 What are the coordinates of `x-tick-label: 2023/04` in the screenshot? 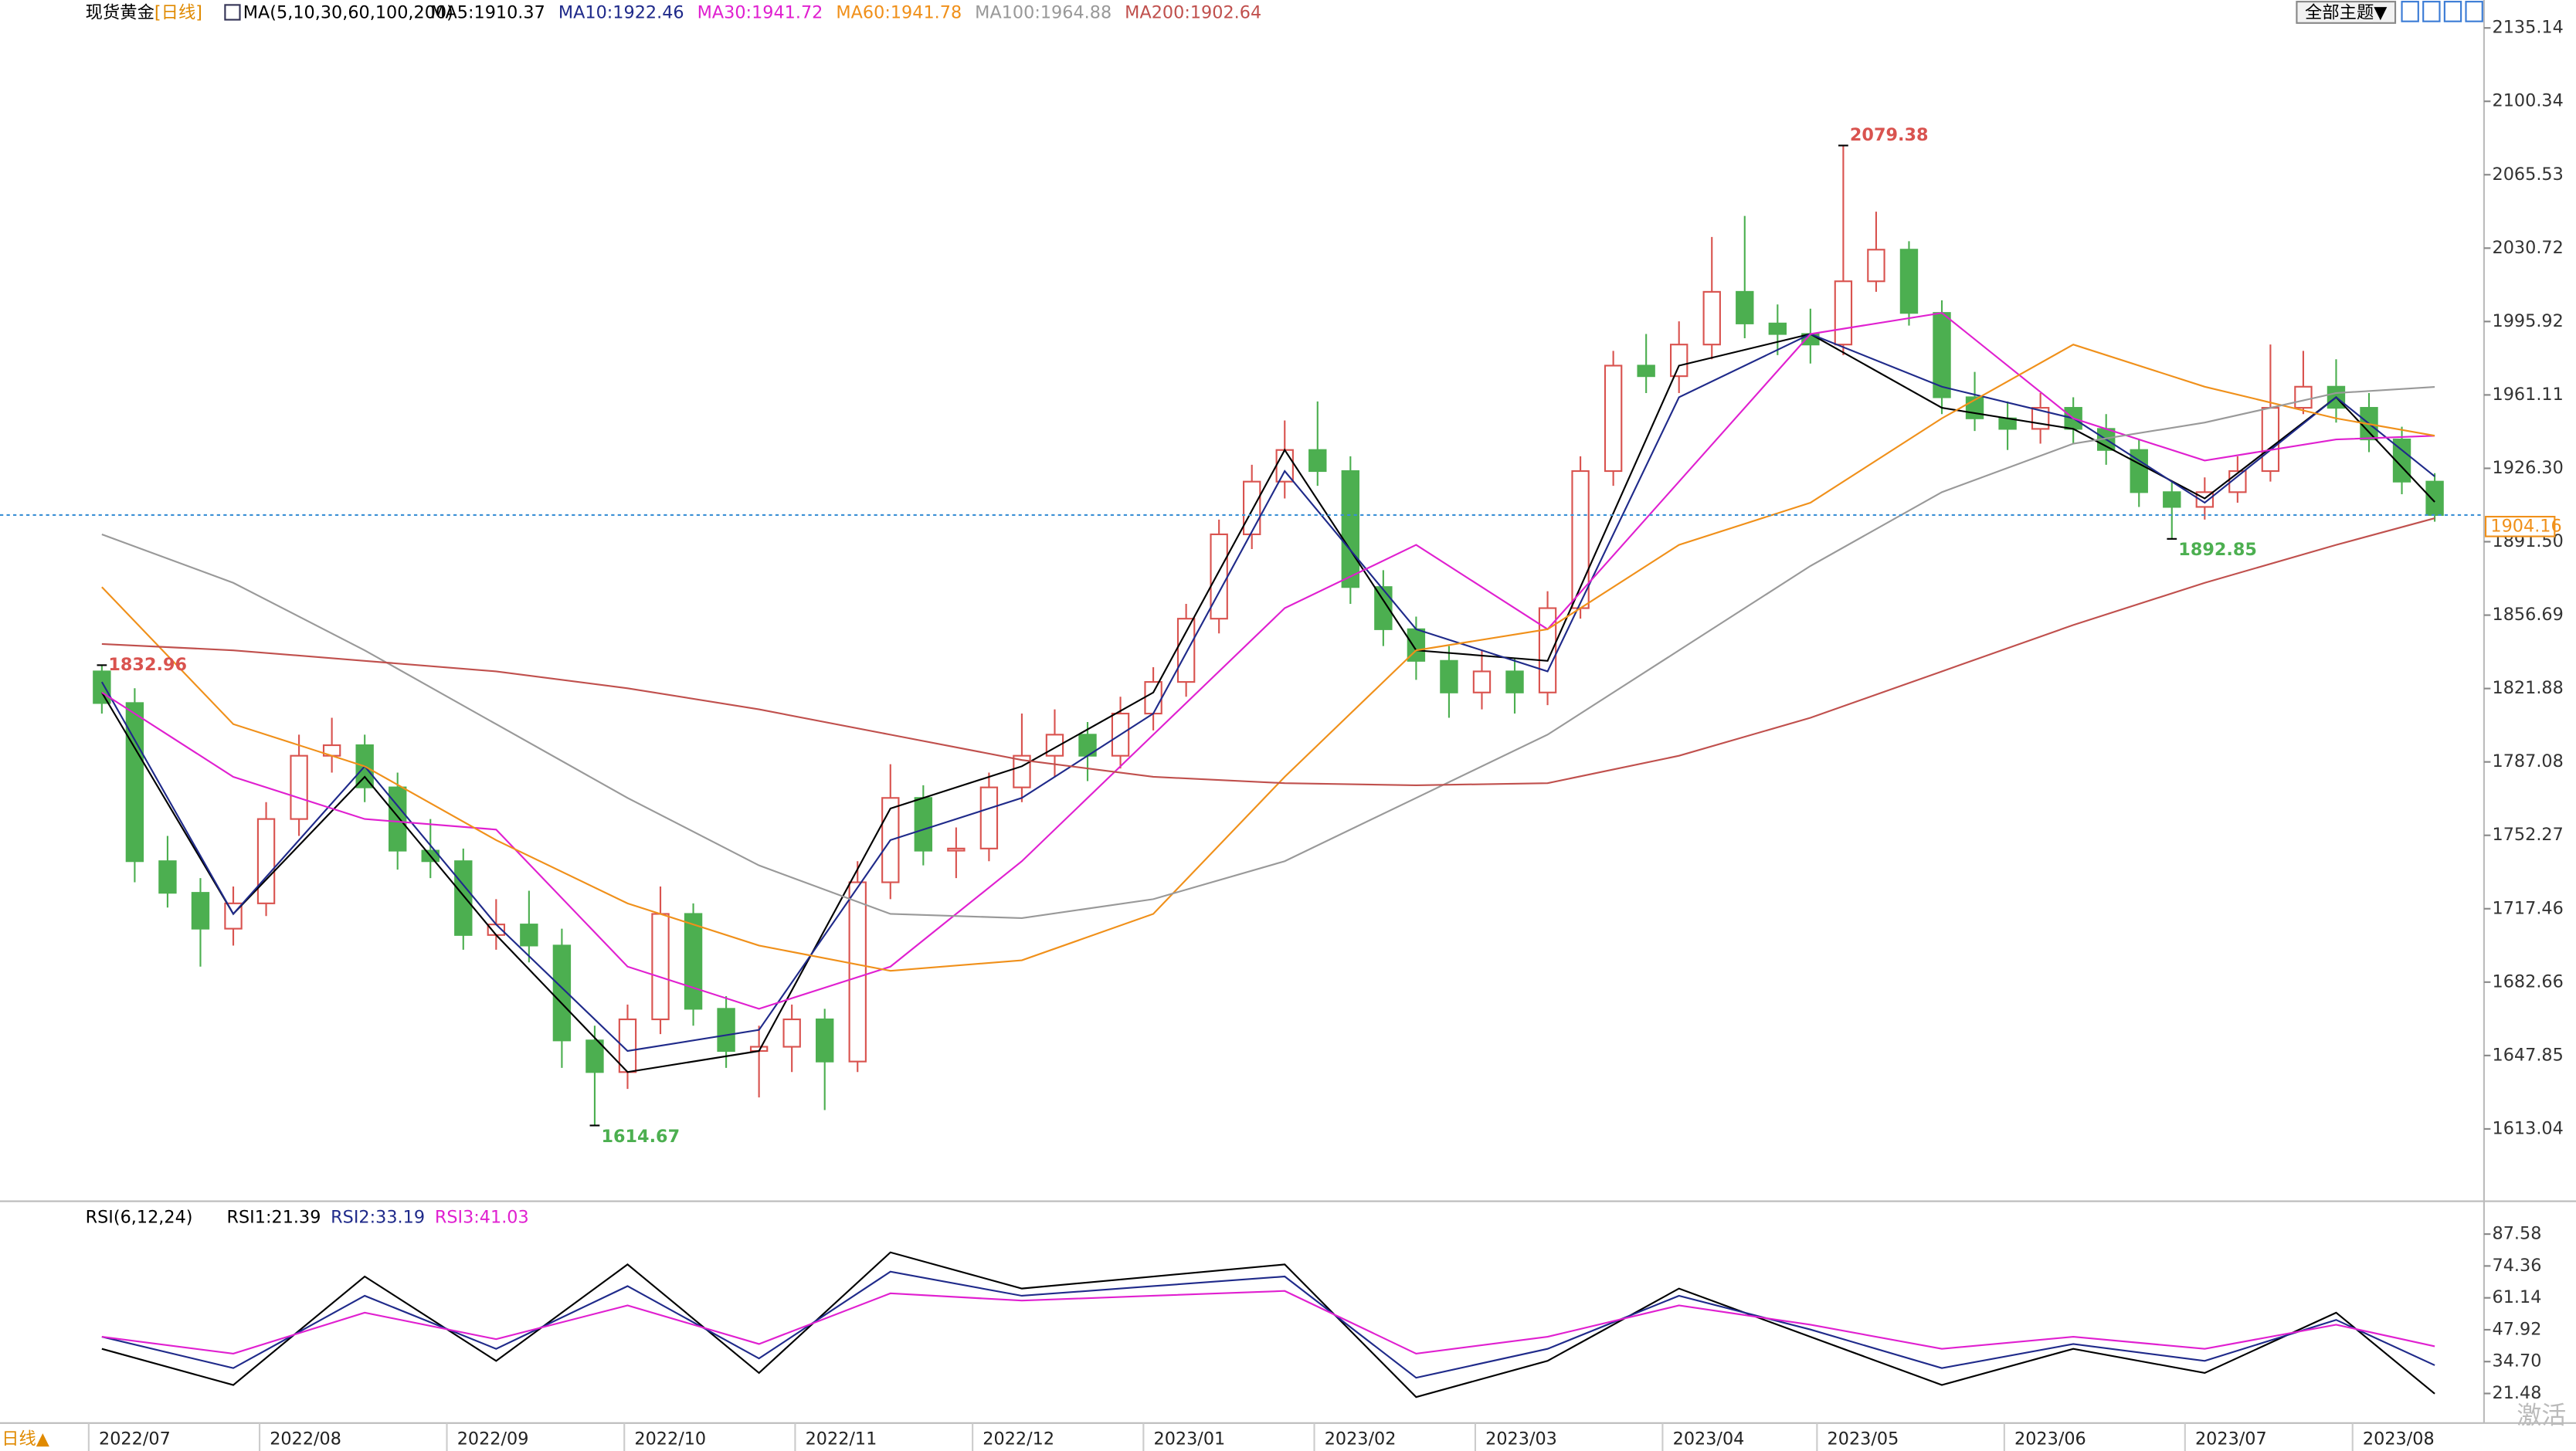 It's located at (1709, 1439).